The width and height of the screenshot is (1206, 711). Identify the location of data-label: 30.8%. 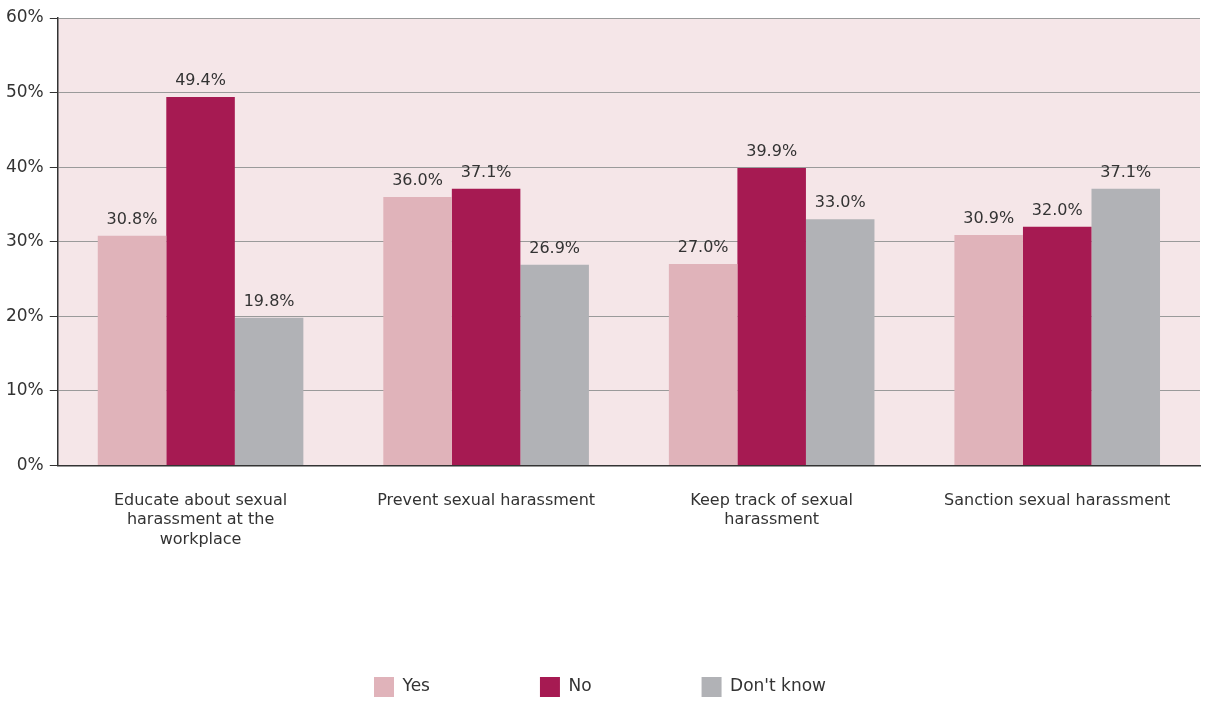
(132, 218).